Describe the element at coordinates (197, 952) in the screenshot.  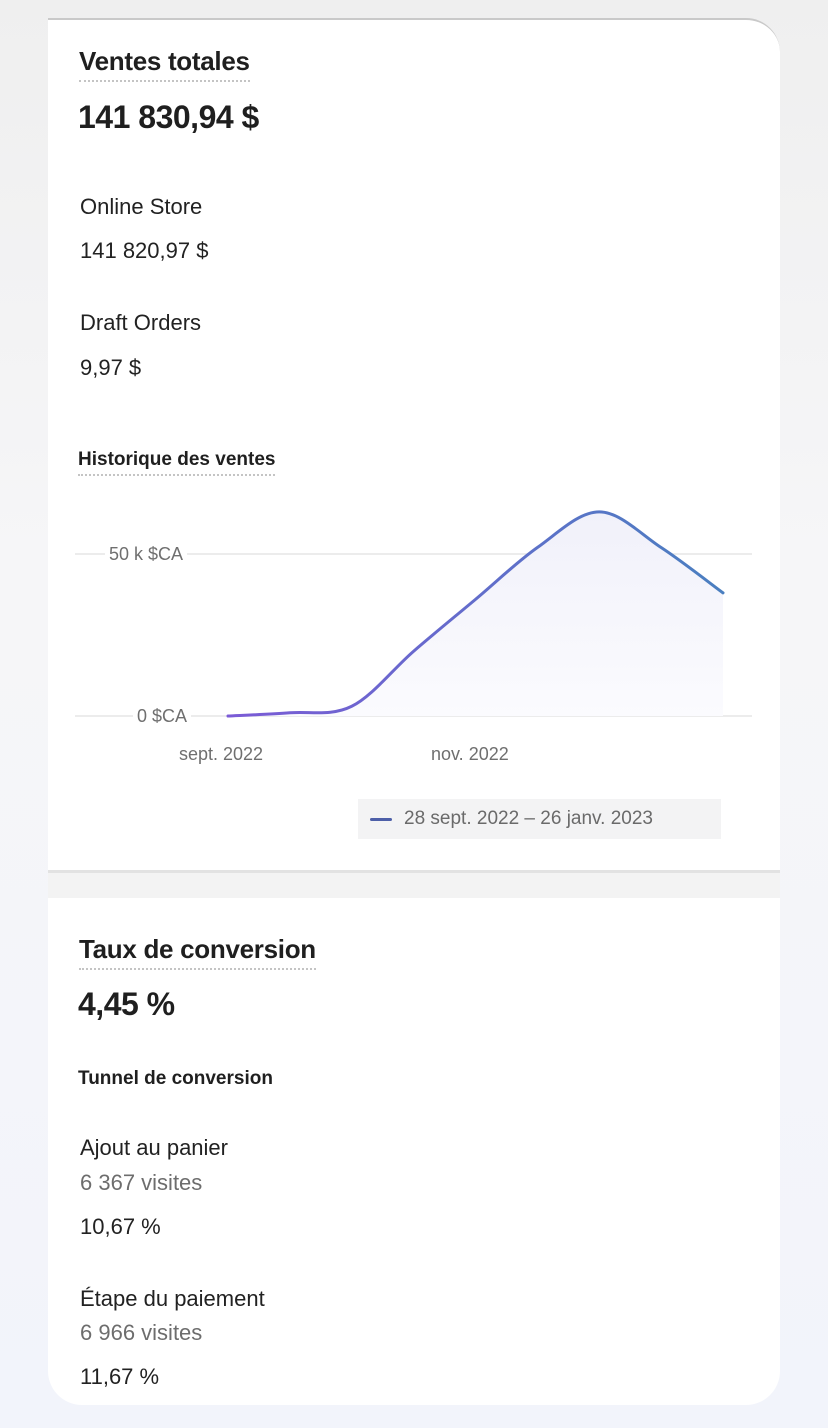
I see `conversion-title: Taux de conversion` at that location.